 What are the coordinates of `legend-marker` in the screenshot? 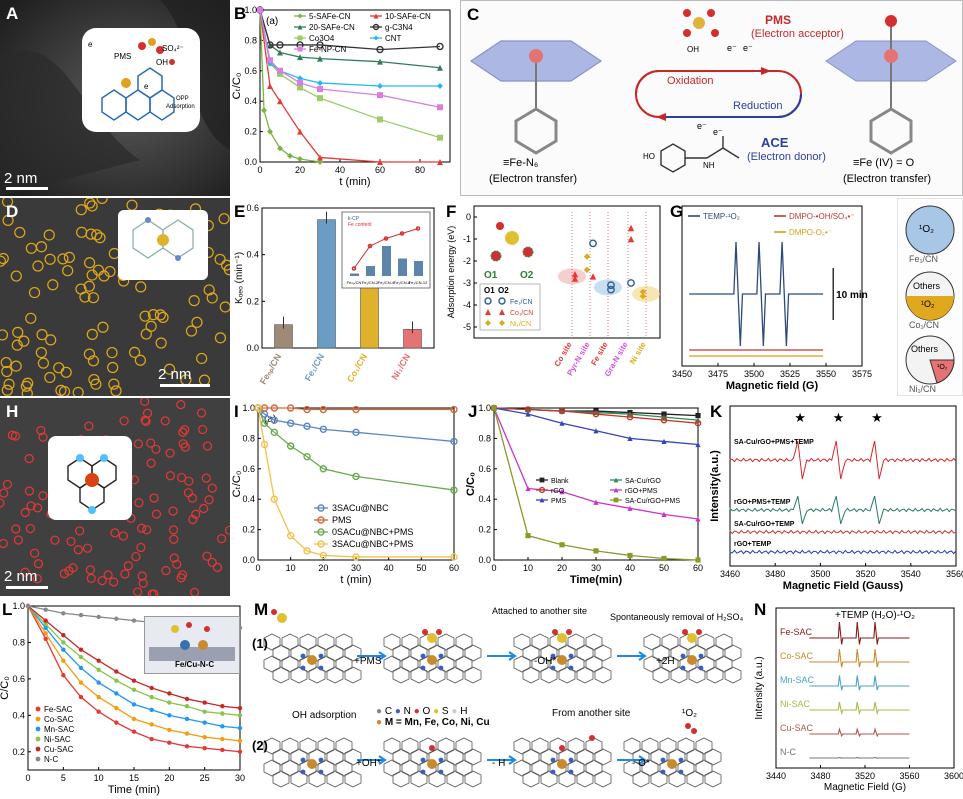 It's located at (616, 490).